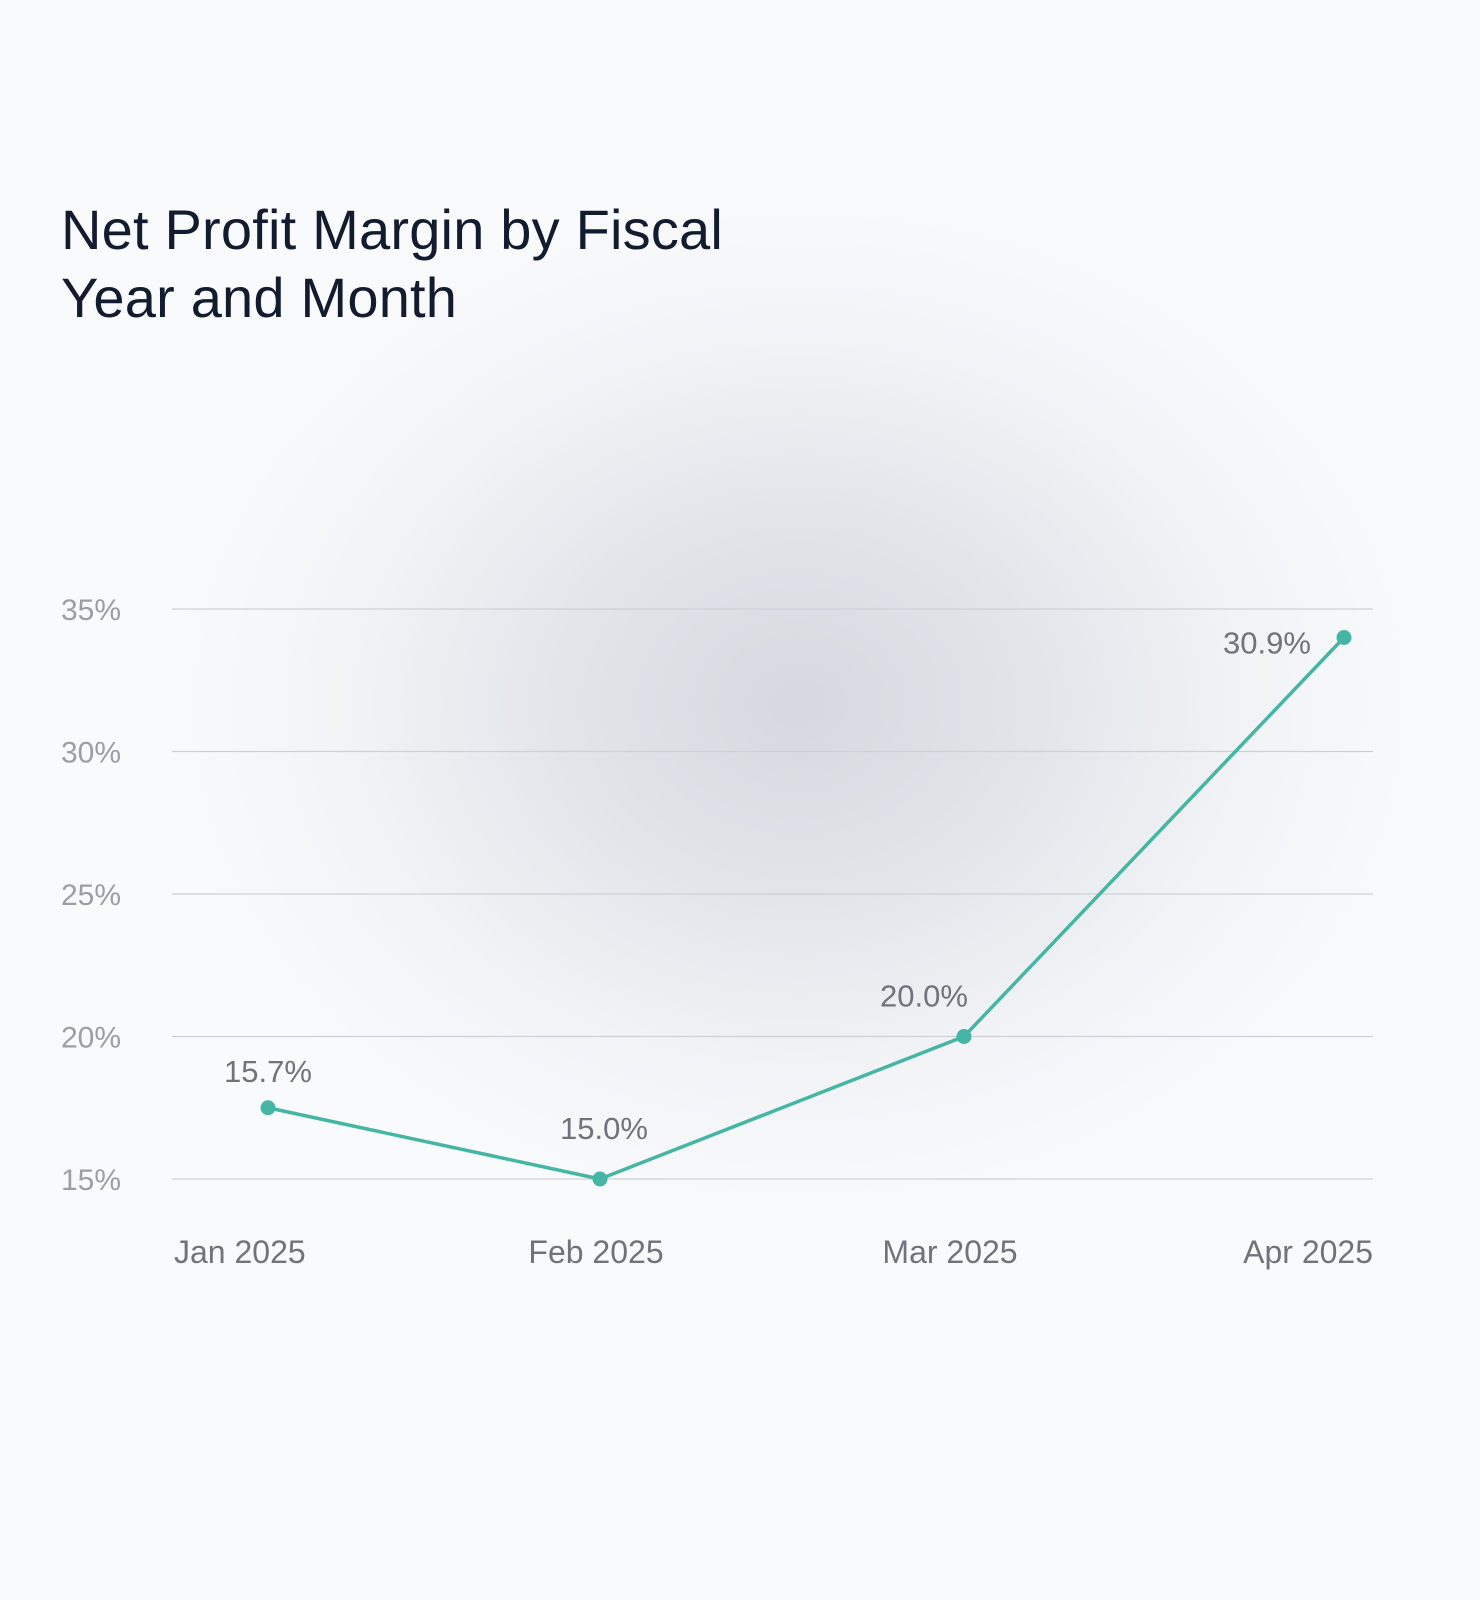  What do you see at coordinates (604, 1128) in the screenshot?
I see `data-label-2: 15.0%` at bounding box center [604, 1128].